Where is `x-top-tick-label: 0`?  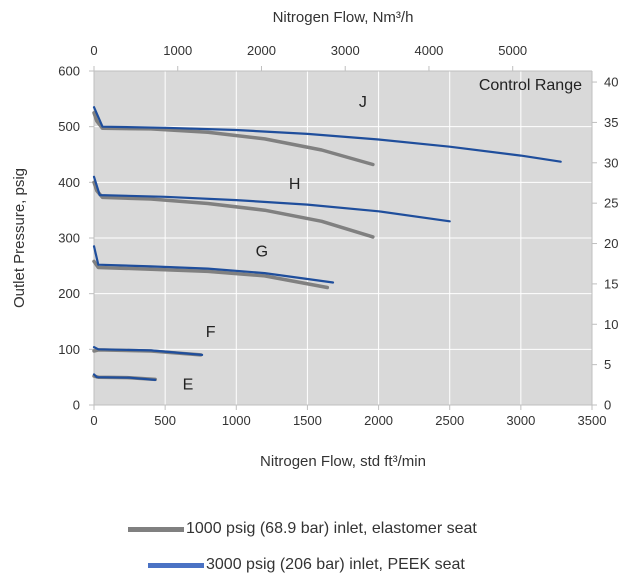
x-top-tick-label: 0 is located at coordinates (93, 50).